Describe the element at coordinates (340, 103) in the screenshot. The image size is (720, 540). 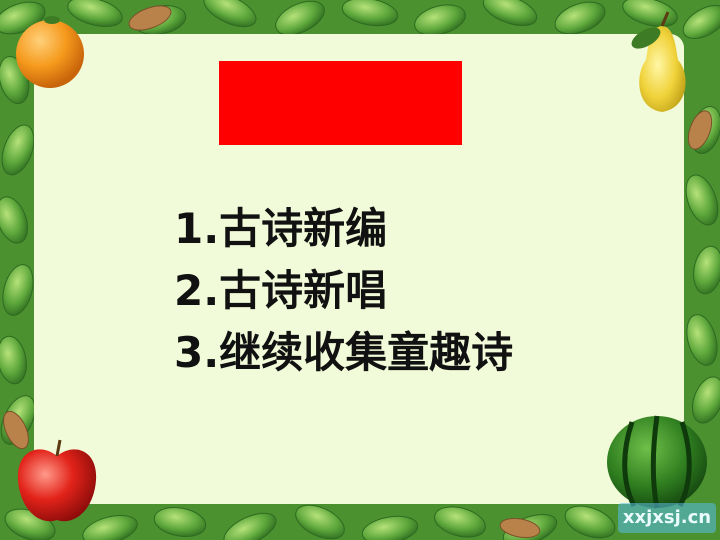
I see `title-red-box` at that location.